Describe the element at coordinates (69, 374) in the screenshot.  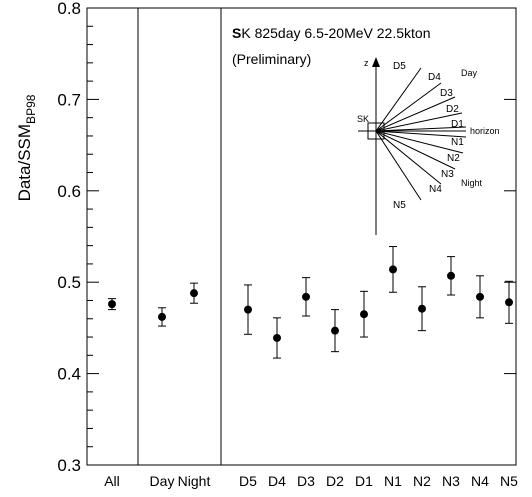
I see `y-tick-label: 0.4` at that location.